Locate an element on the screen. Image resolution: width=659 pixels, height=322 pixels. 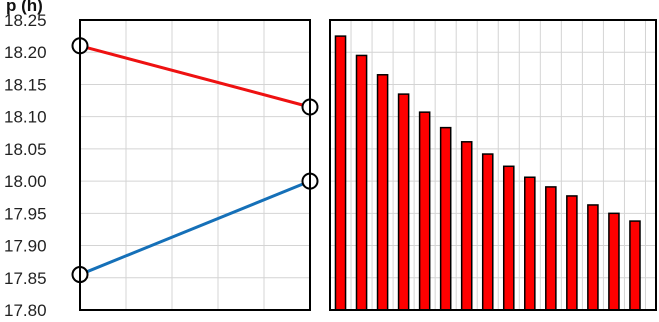
y-tick-label: 18.15 is located at coordinates (25, 84).